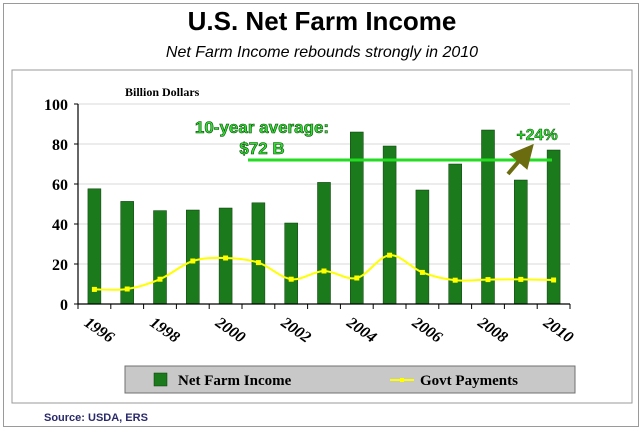 The width and height of the screenshot is (644, 432). What do you see at coordinates (520, 159) in the screenshot?
I see `change-arrow` at bounding box center [520, 159].